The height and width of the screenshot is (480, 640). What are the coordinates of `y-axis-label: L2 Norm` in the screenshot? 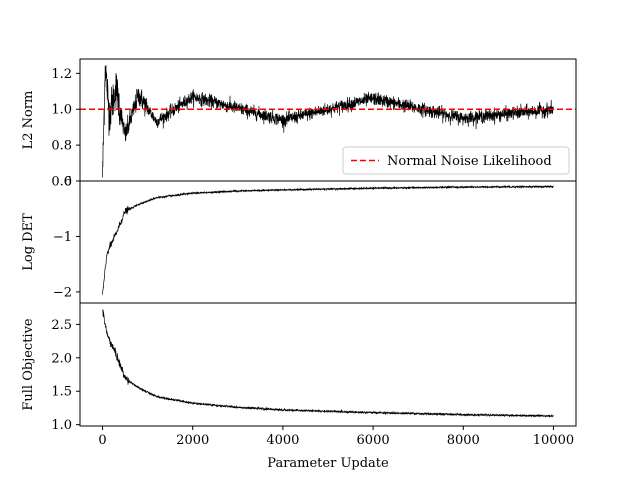 It's located at (28, 120).